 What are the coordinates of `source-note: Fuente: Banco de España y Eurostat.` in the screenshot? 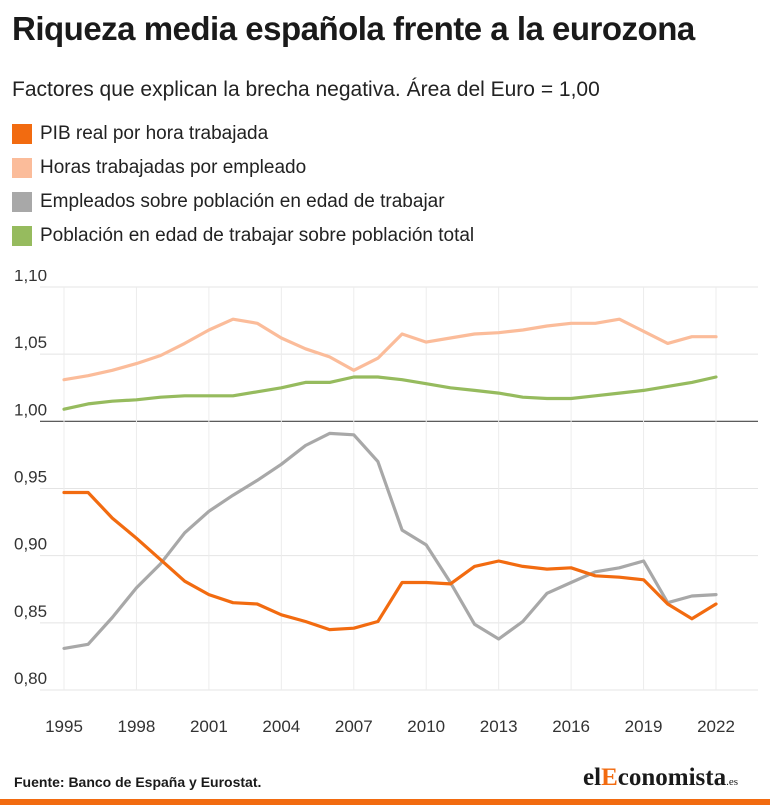 It's located at (138, 782).